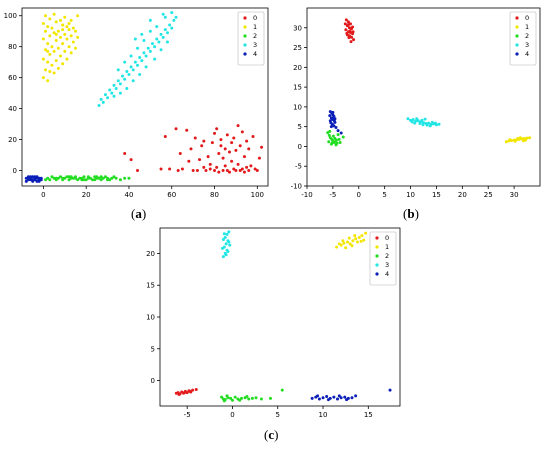 The height and width of the screenshot is (449, 550). What do you see at coordinates (436, 195) in the screenshot?
I see `x-tick-label: 15` at bounding box center [436, 195].